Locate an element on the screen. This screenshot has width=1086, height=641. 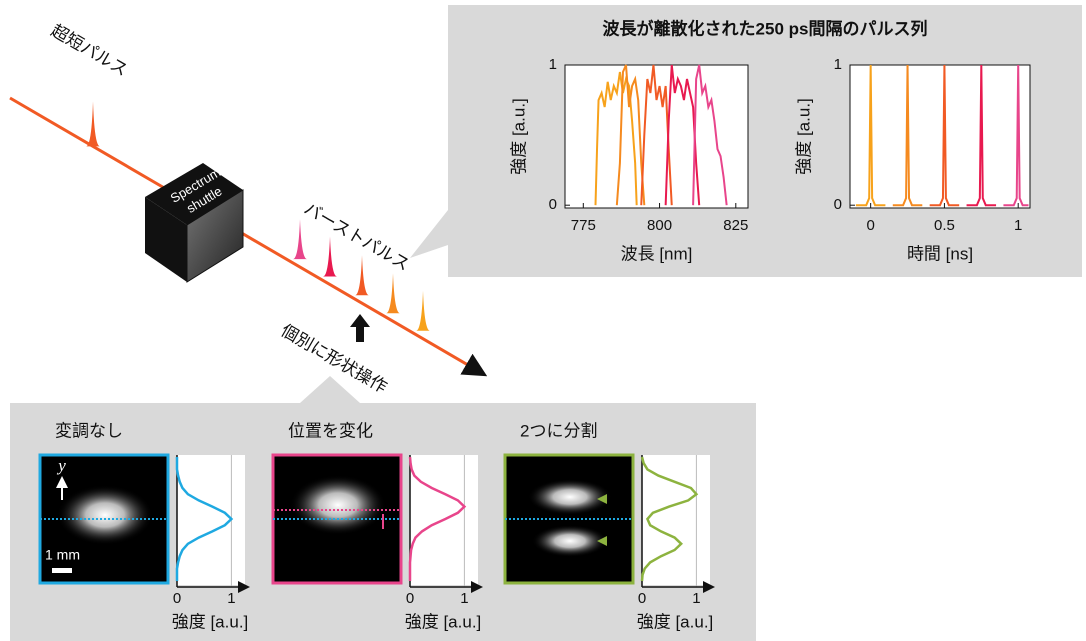
x-tick-label: 825 is located at coordinates (735, 225).